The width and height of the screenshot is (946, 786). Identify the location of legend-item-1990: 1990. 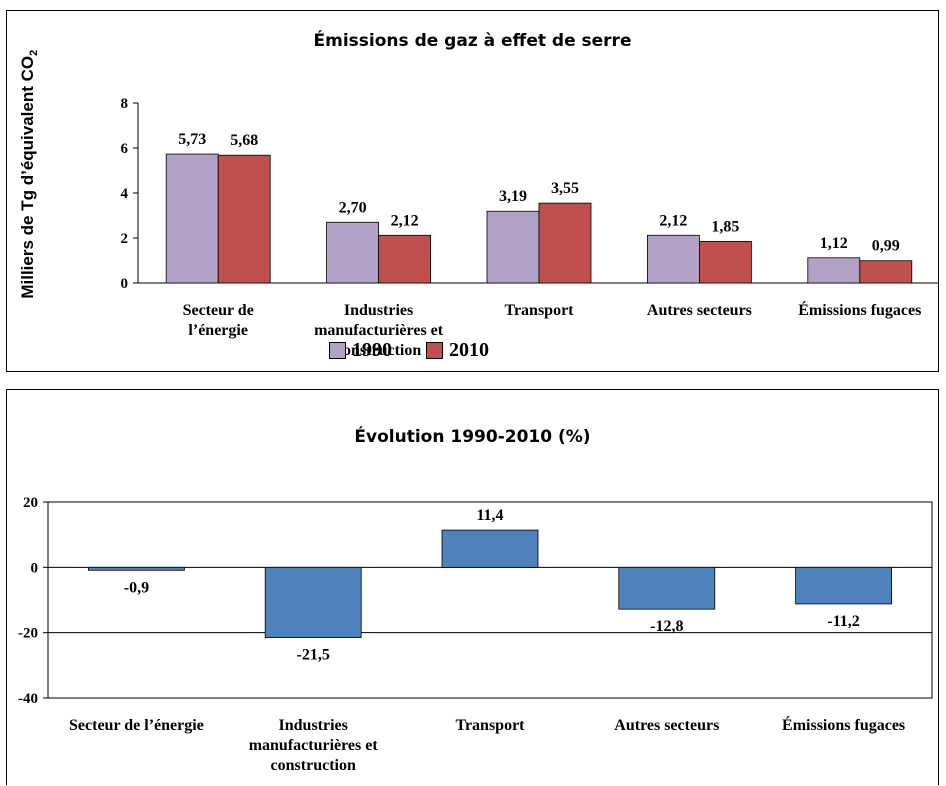
(360, 350).